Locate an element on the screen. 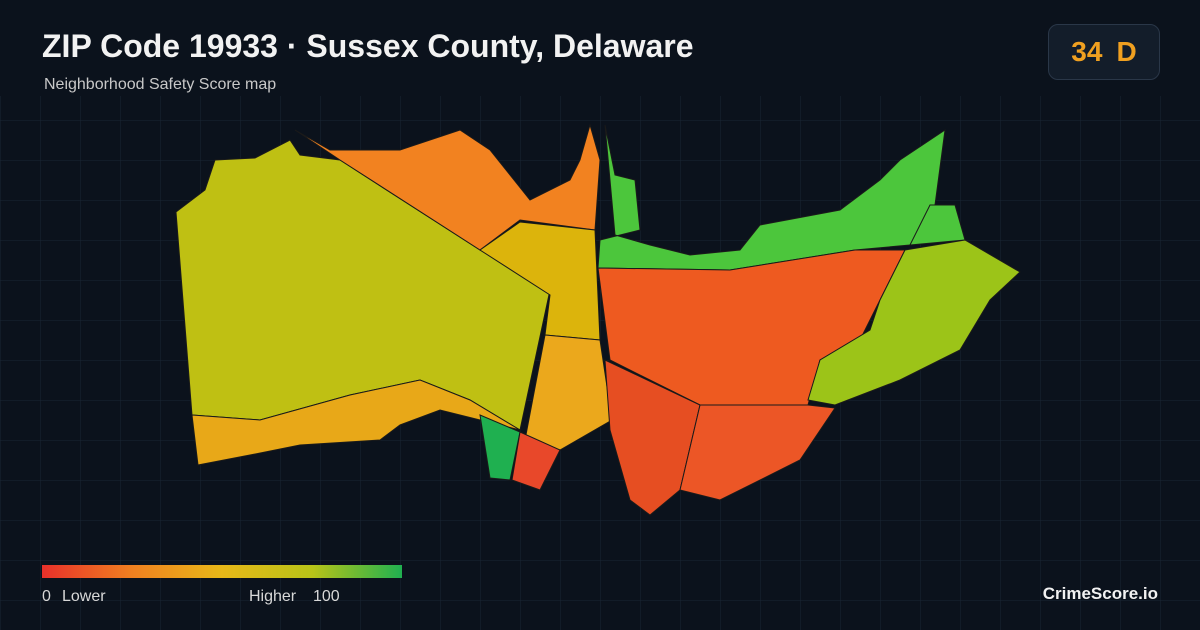 The width and height of the screenshot is (1200, 630). score: 34 is located at coordinates (1087, 51).